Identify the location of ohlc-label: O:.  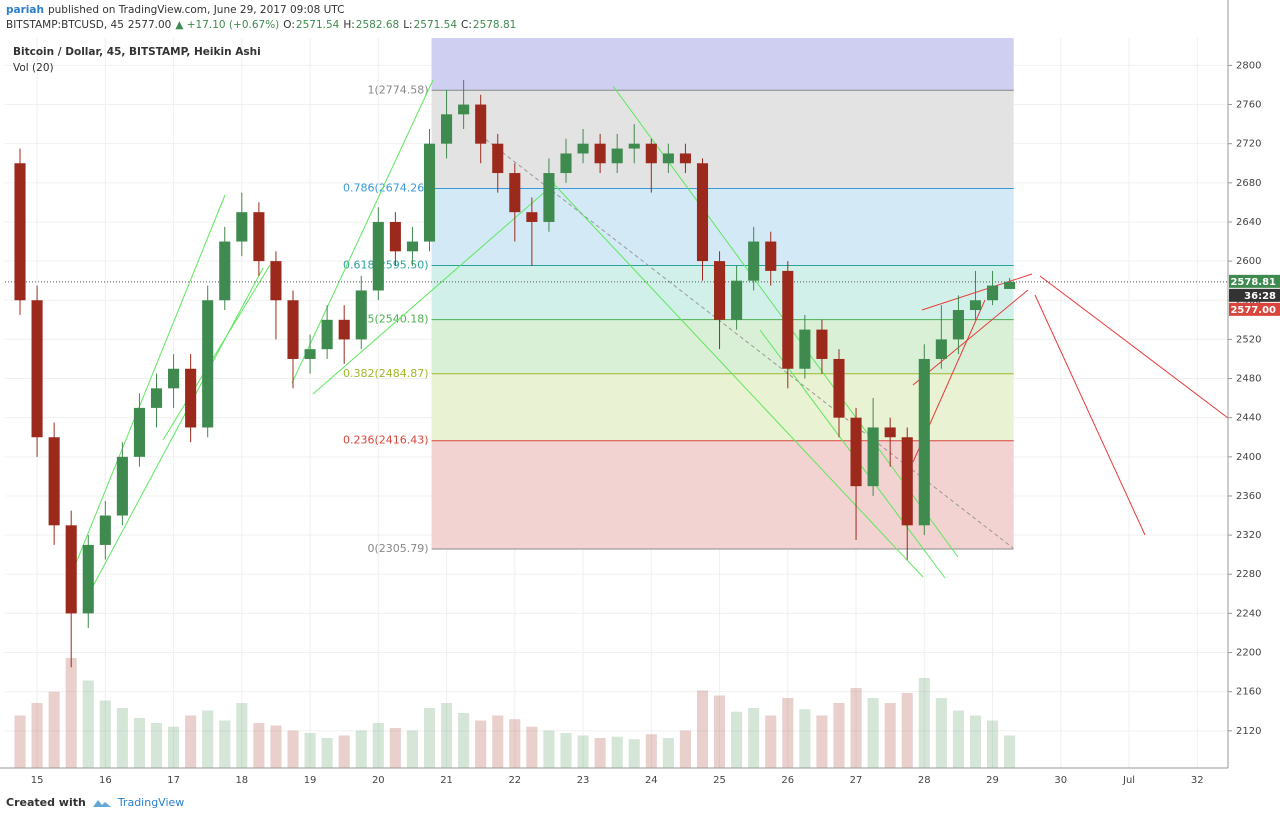
(289, 25).